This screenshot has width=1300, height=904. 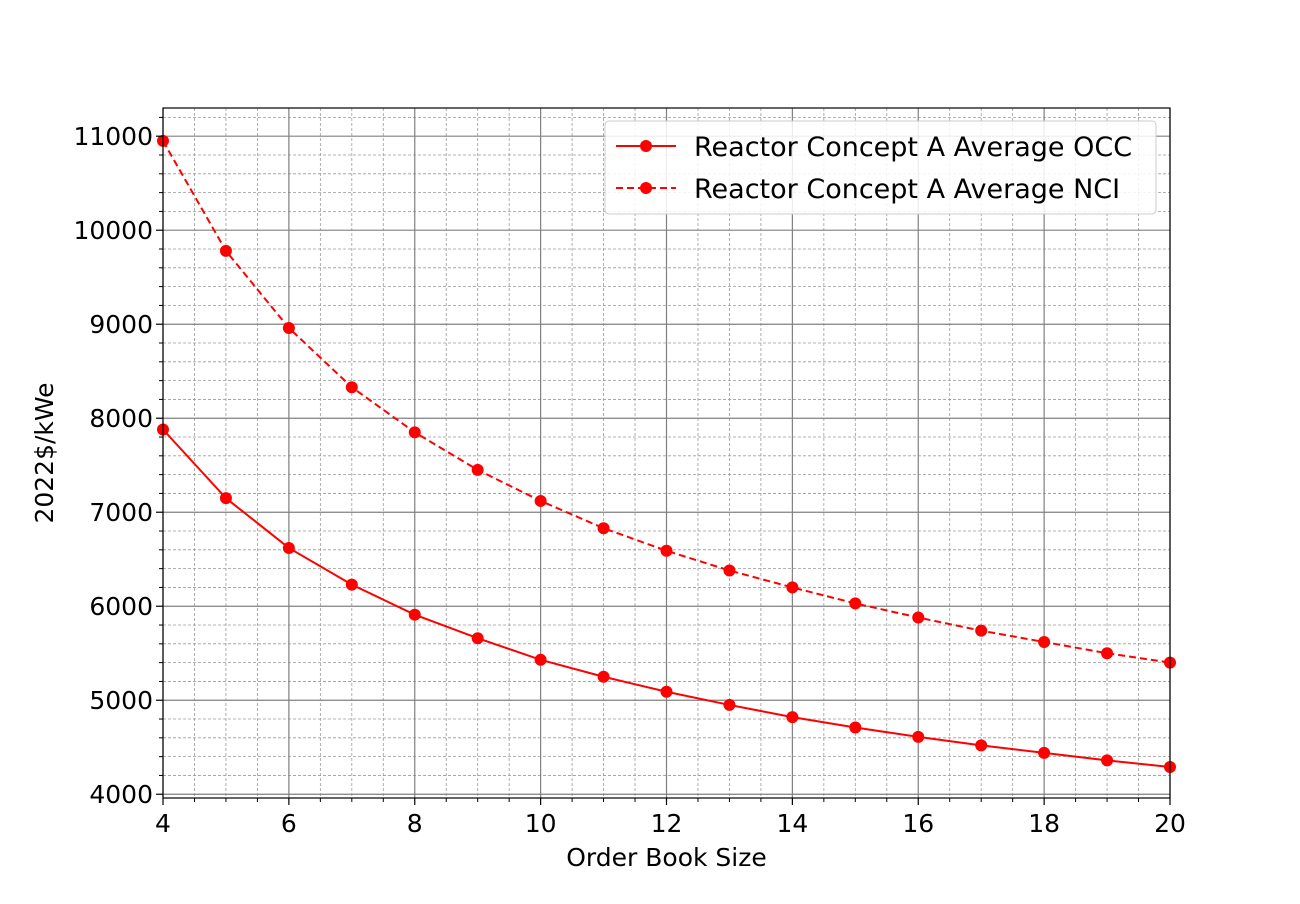 What do you see at coordinates (121, 794) in the screenshot?
I see `y-tick-label: 4000` at bounding box center [121, 794].